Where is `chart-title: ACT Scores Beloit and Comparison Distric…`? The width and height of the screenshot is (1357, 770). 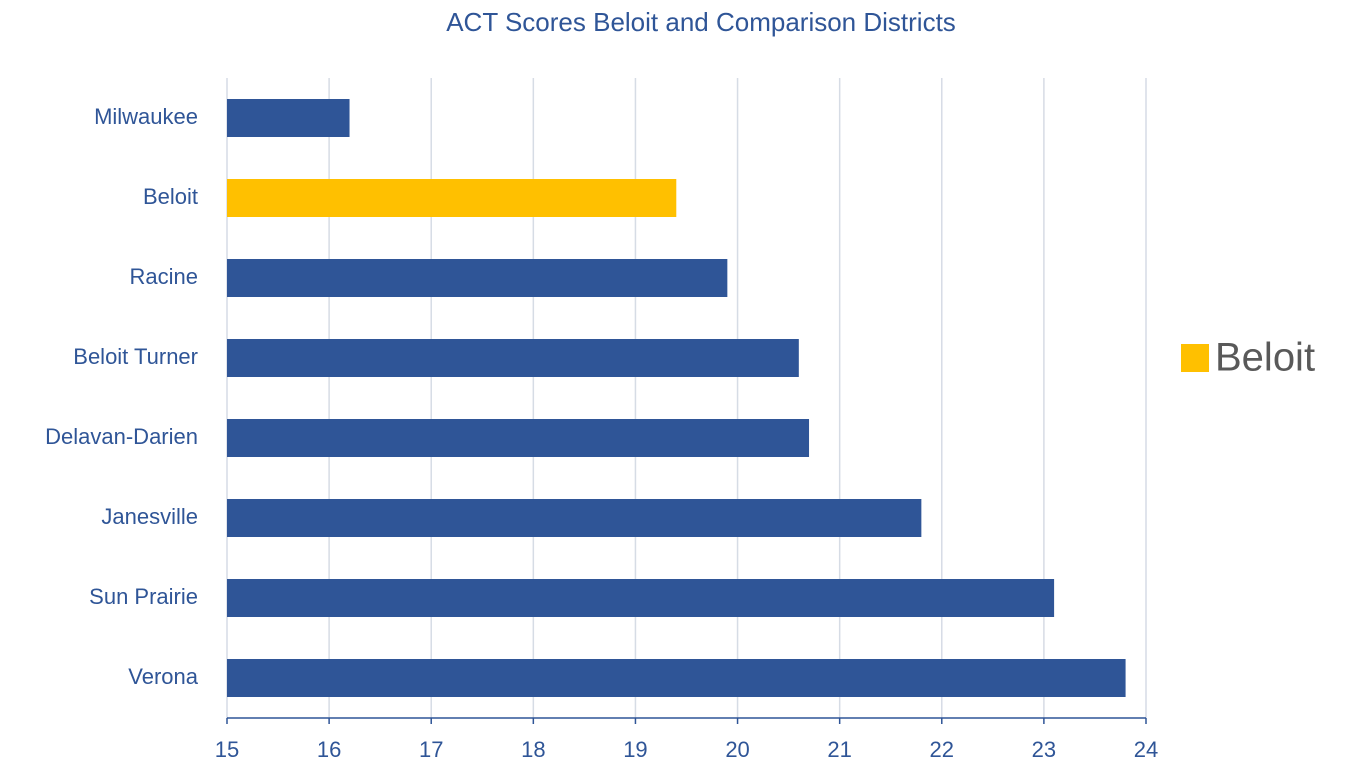 chart-title: ACT Scores Beloit and Comparison Distric… is located at coordinates (701, 22).